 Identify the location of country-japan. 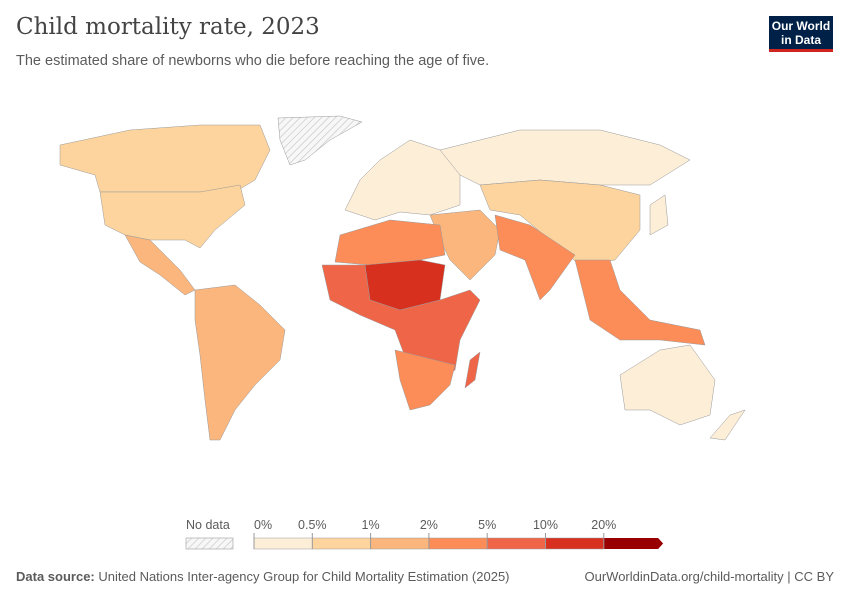
(659, 215).